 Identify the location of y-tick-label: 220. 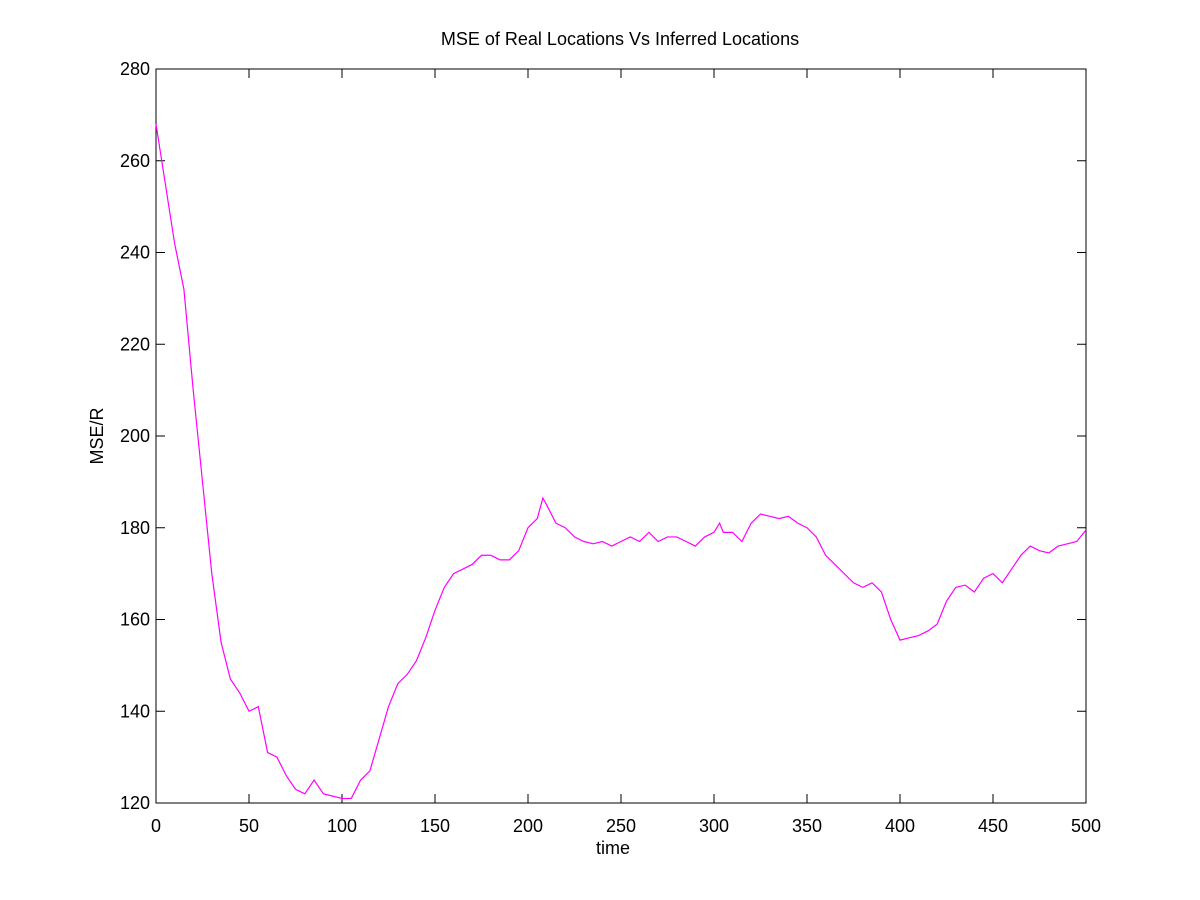
(135, 344).